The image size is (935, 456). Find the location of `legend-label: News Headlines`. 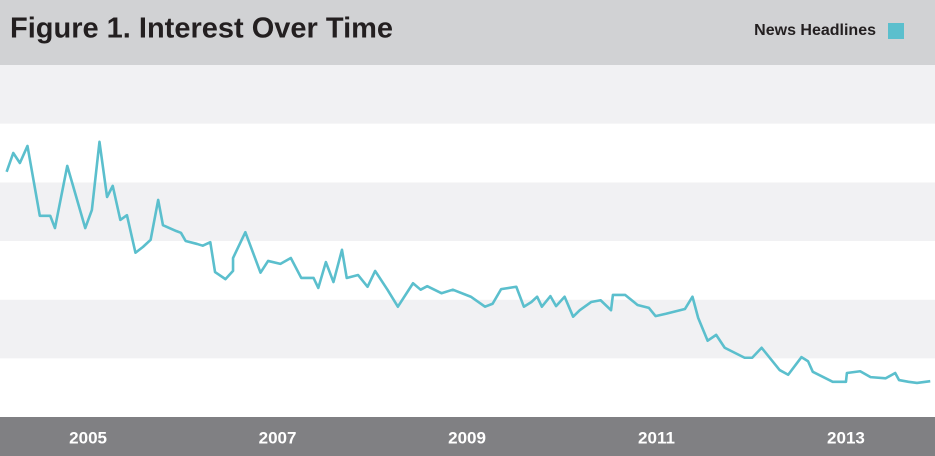

legend-label: News Headlines is located at coordinates (815, 30).